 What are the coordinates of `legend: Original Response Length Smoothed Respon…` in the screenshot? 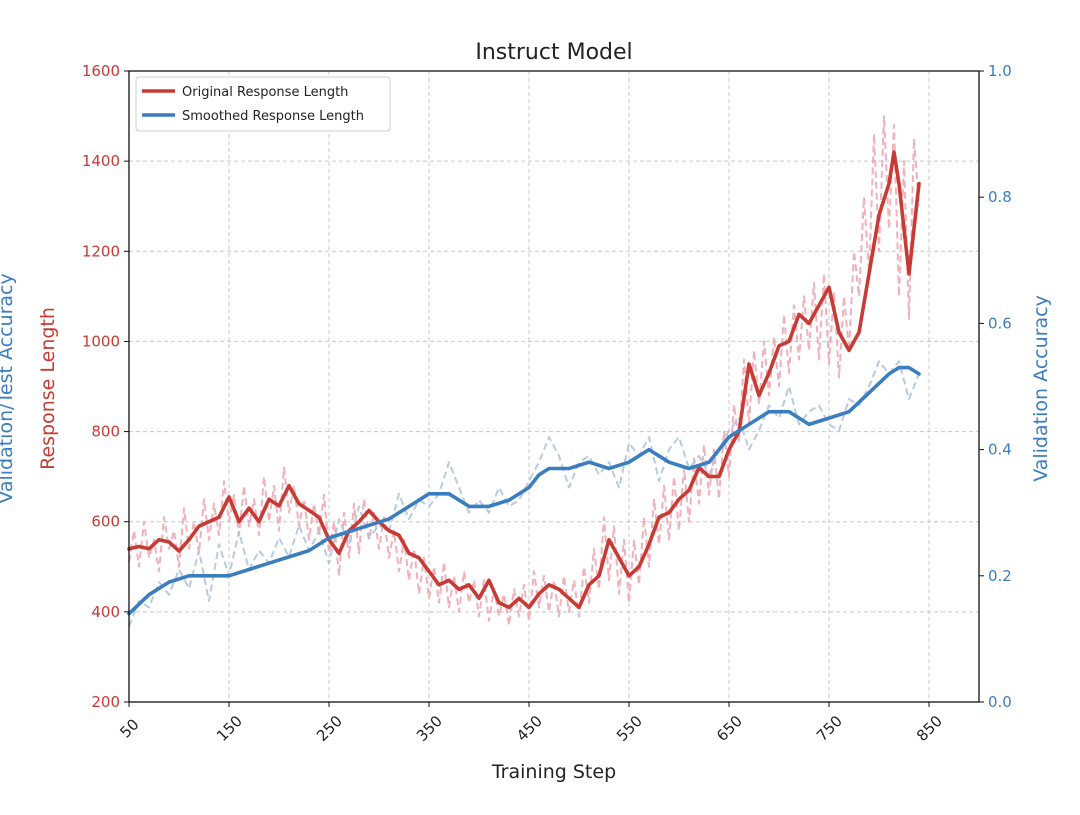 It's located at (263, 104).